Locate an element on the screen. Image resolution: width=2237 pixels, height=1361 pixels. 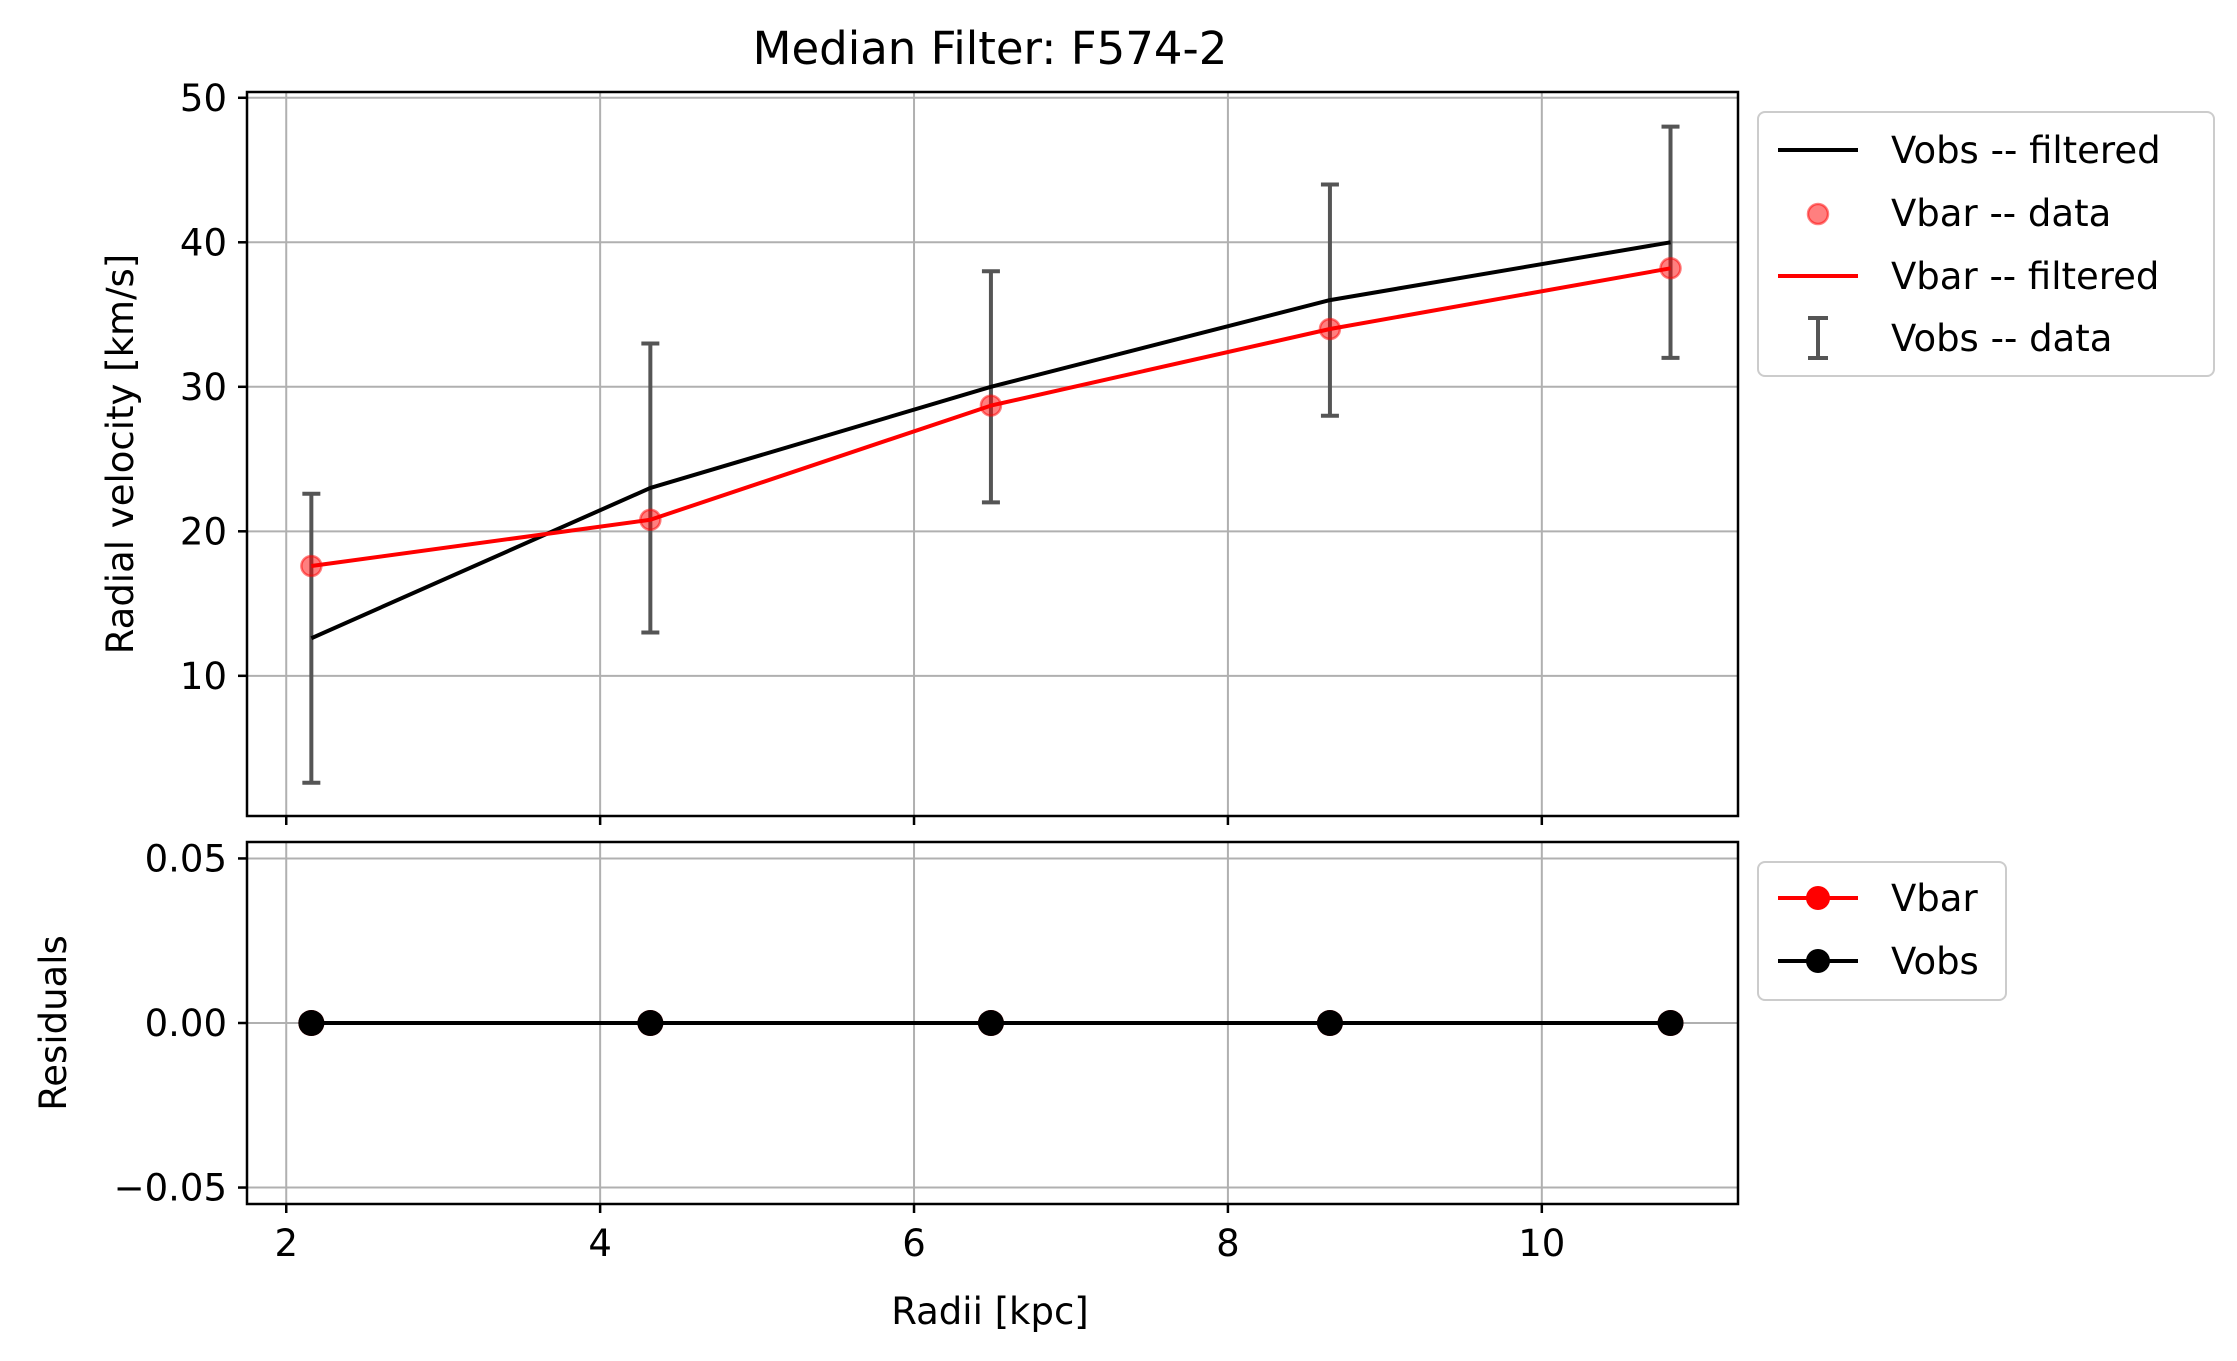
legend-vobs-filtered-label: Vobs -- filtered is located at coordinates (2026, 150).